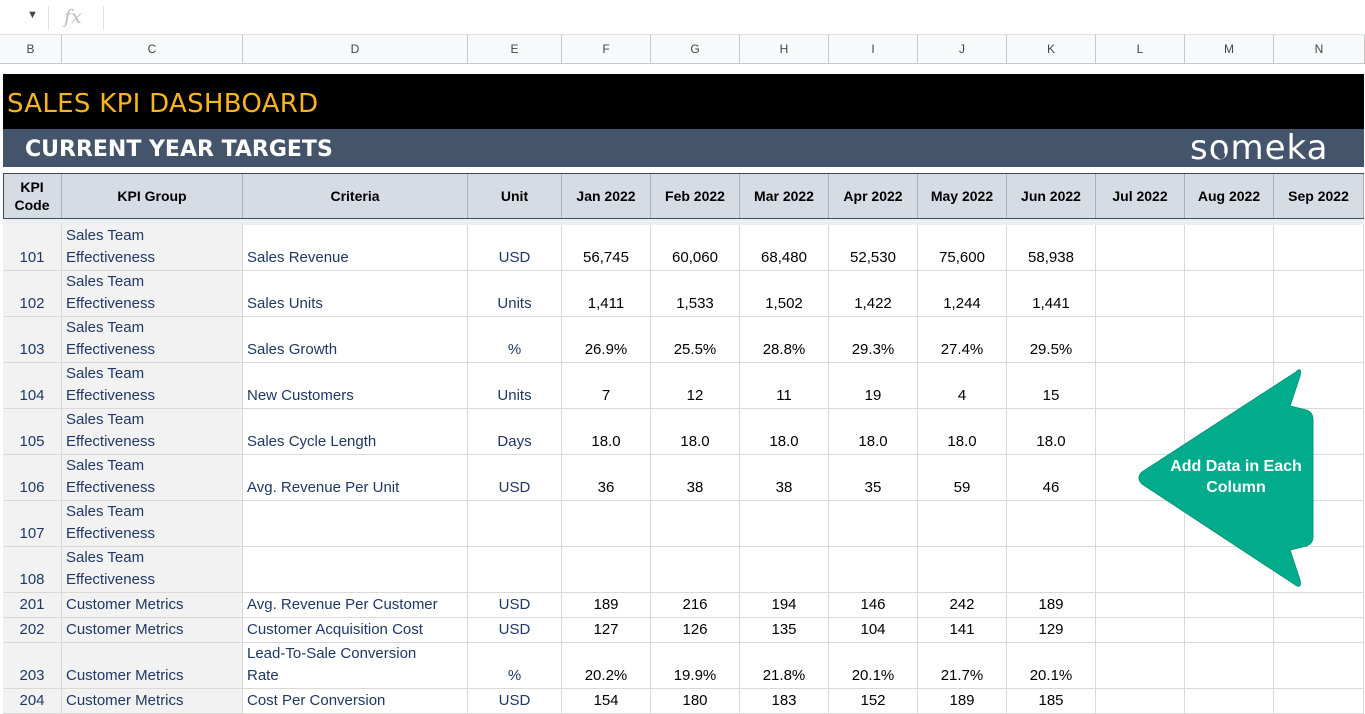 Image resolution: width=1365 pixels, height=714 pixels. I want to click on value-cell: 4, so click(962, 386).